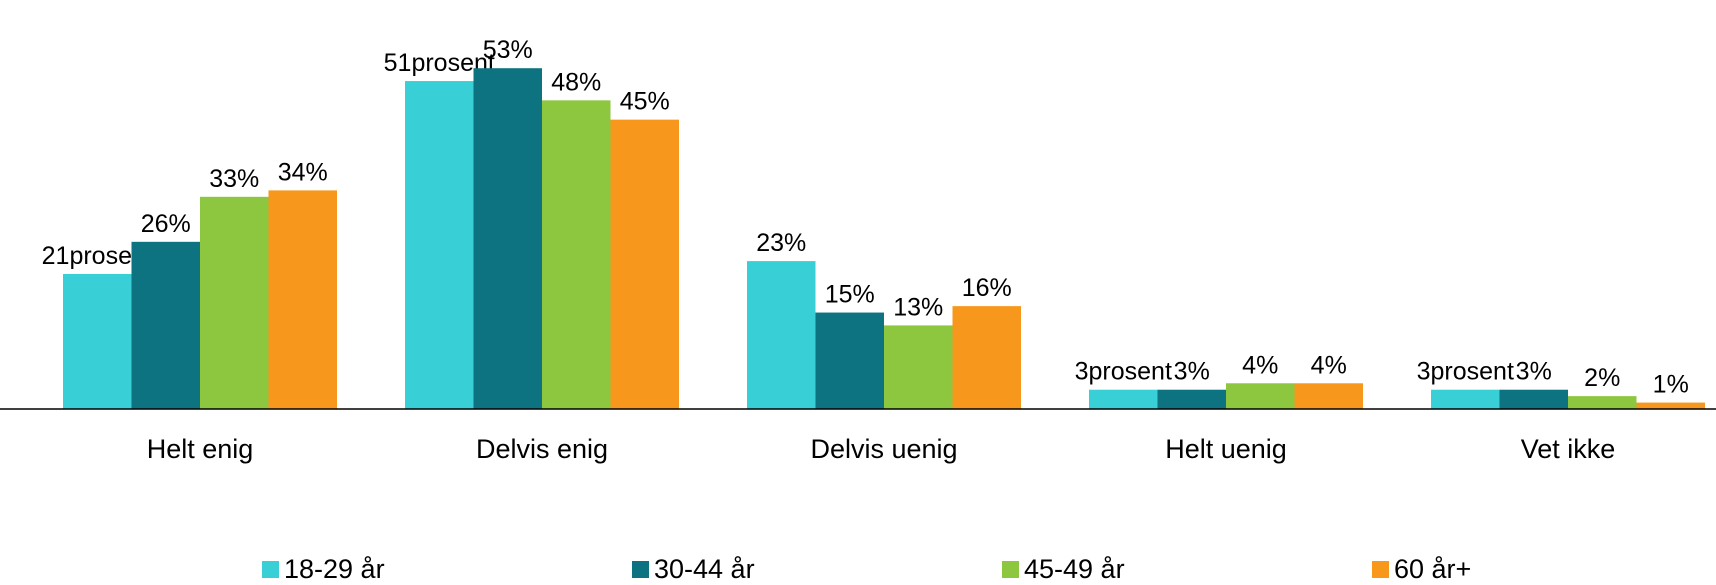  Describe the element at coordinates (1074, 568) in the screenshot. I see `legend-label: 45-49 år` at that location.